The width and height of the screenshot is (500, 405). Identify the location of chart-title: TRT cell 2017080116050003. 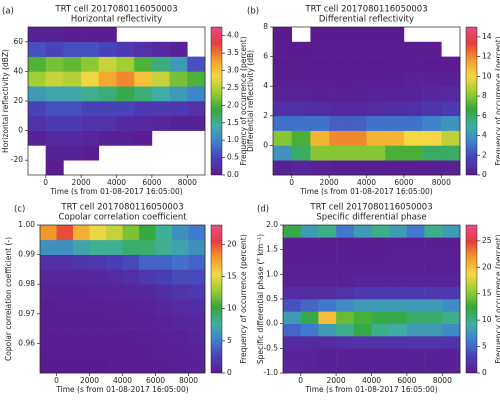
(370, 208).